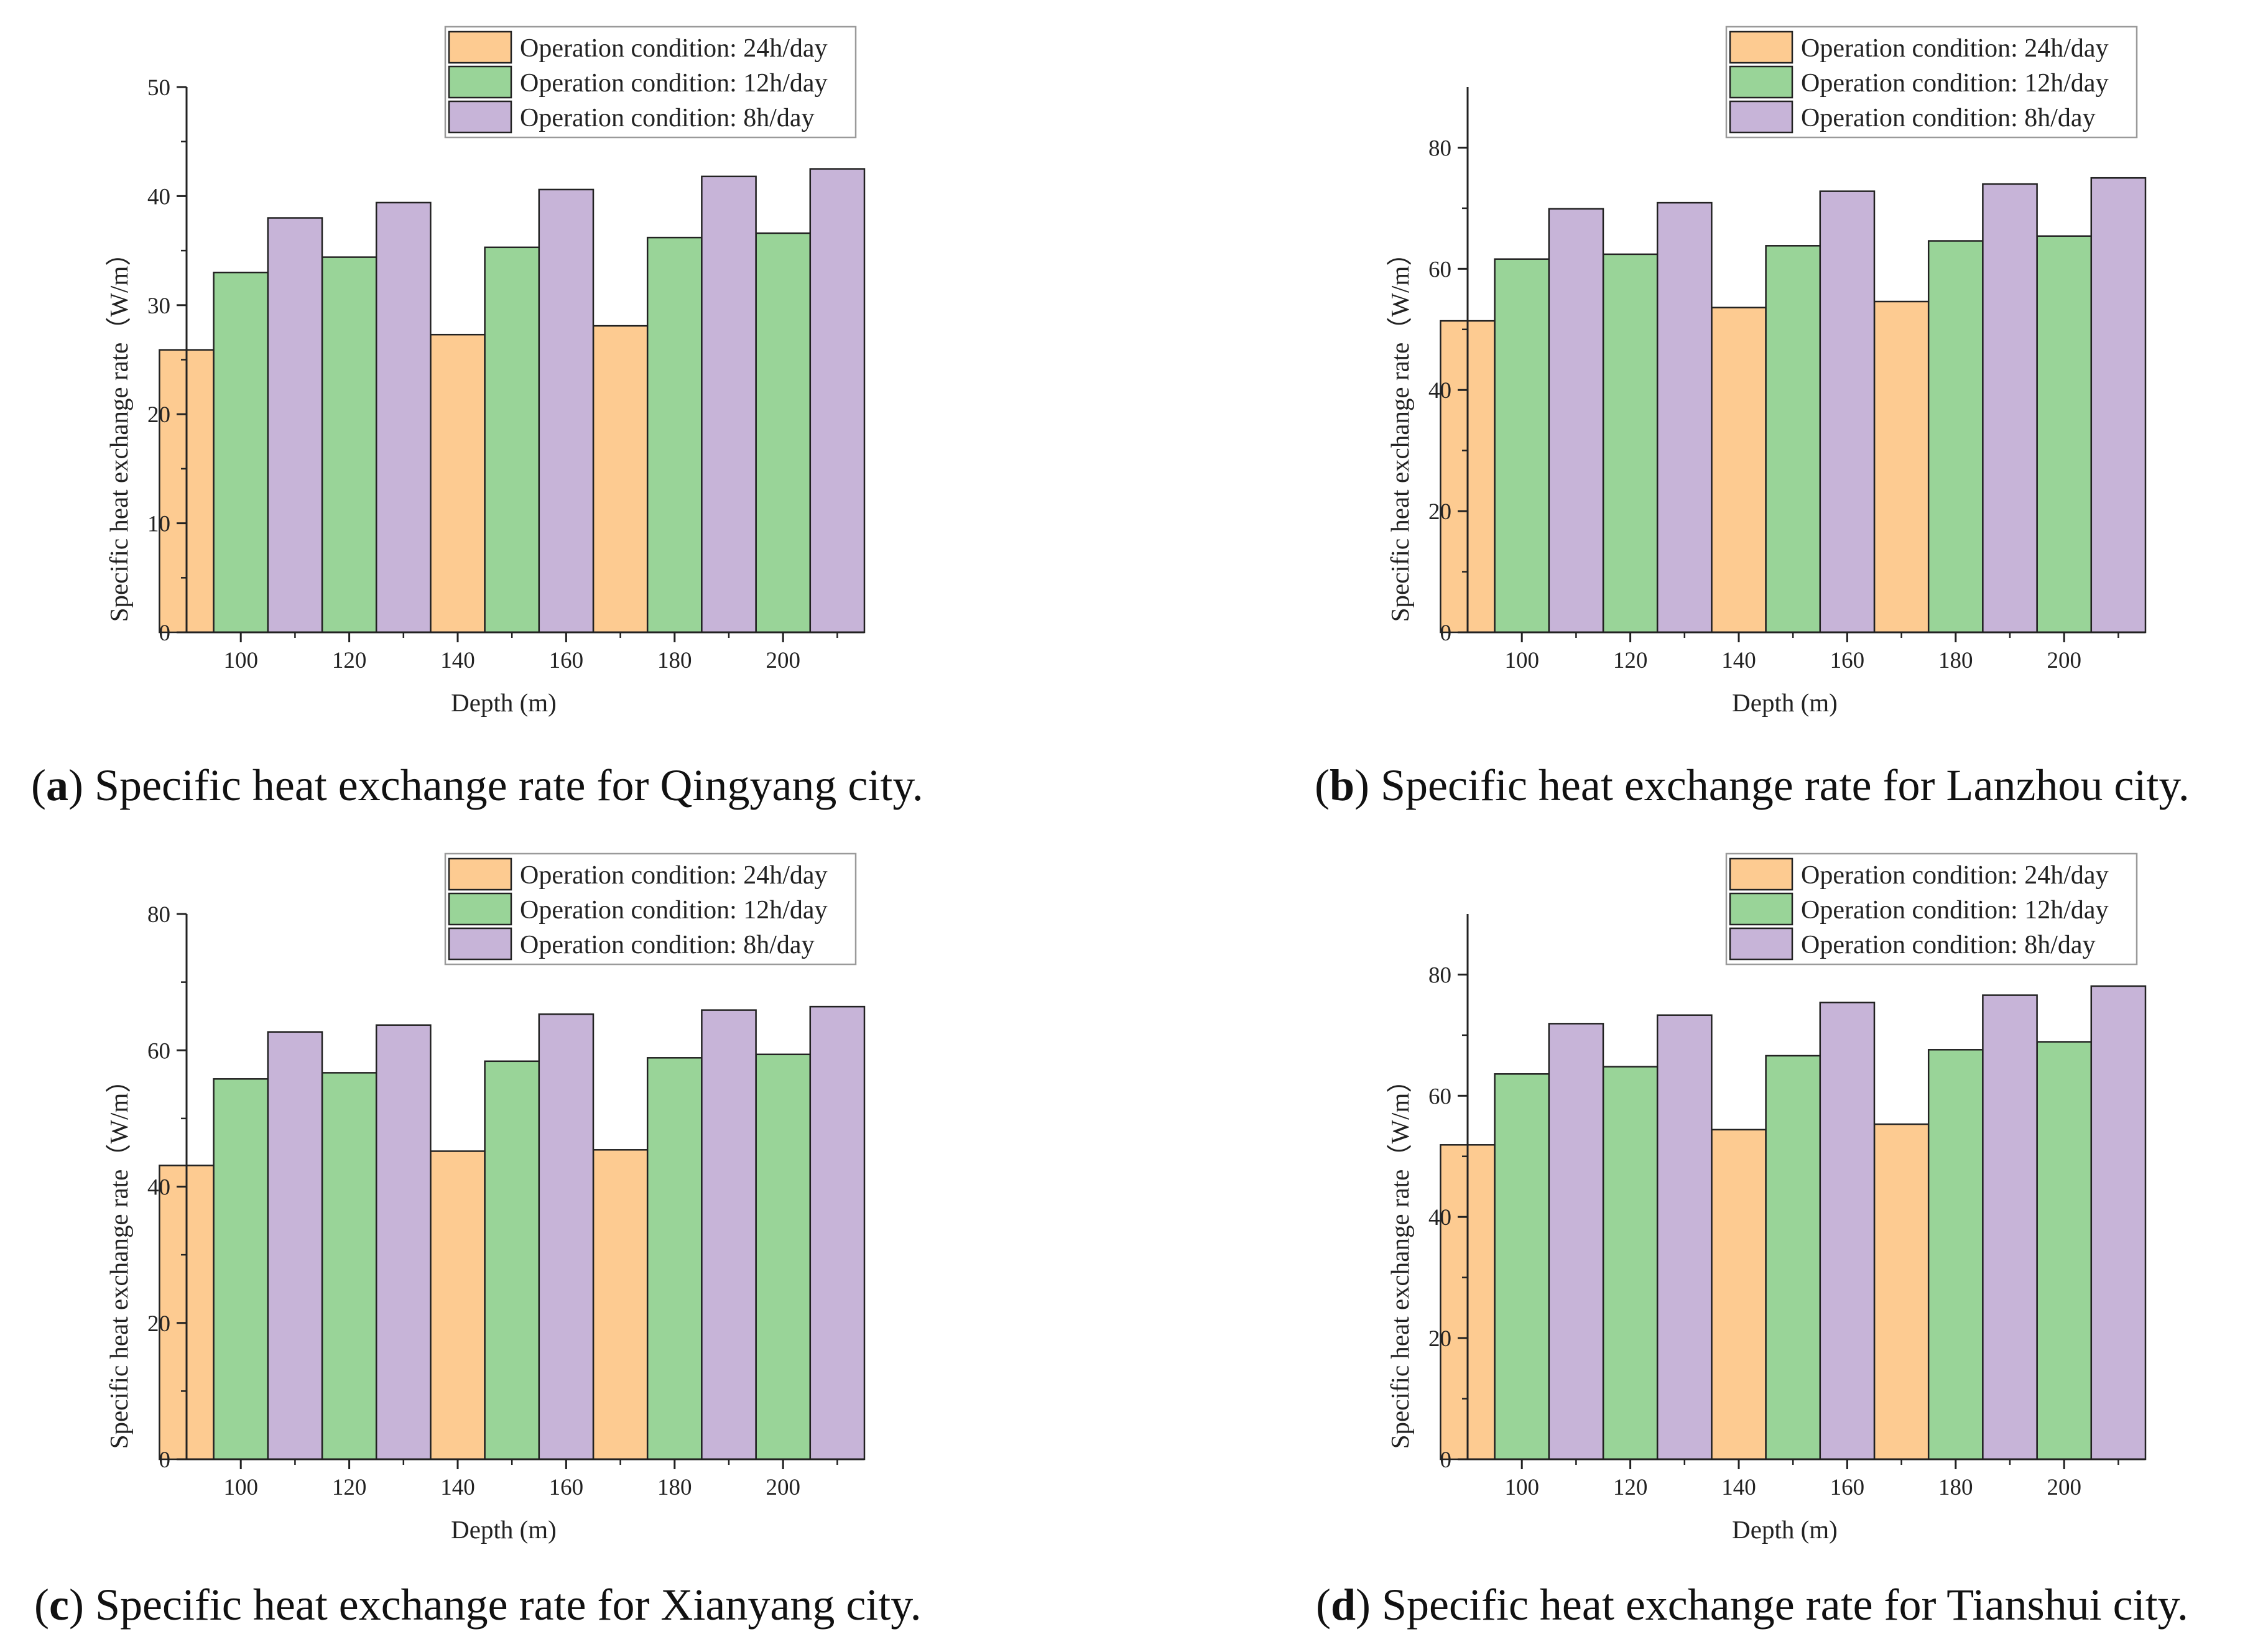 This screenshot has width=2263, height=1652. I want to click on x-tick-label-a-2: 140, so click(458, 660).